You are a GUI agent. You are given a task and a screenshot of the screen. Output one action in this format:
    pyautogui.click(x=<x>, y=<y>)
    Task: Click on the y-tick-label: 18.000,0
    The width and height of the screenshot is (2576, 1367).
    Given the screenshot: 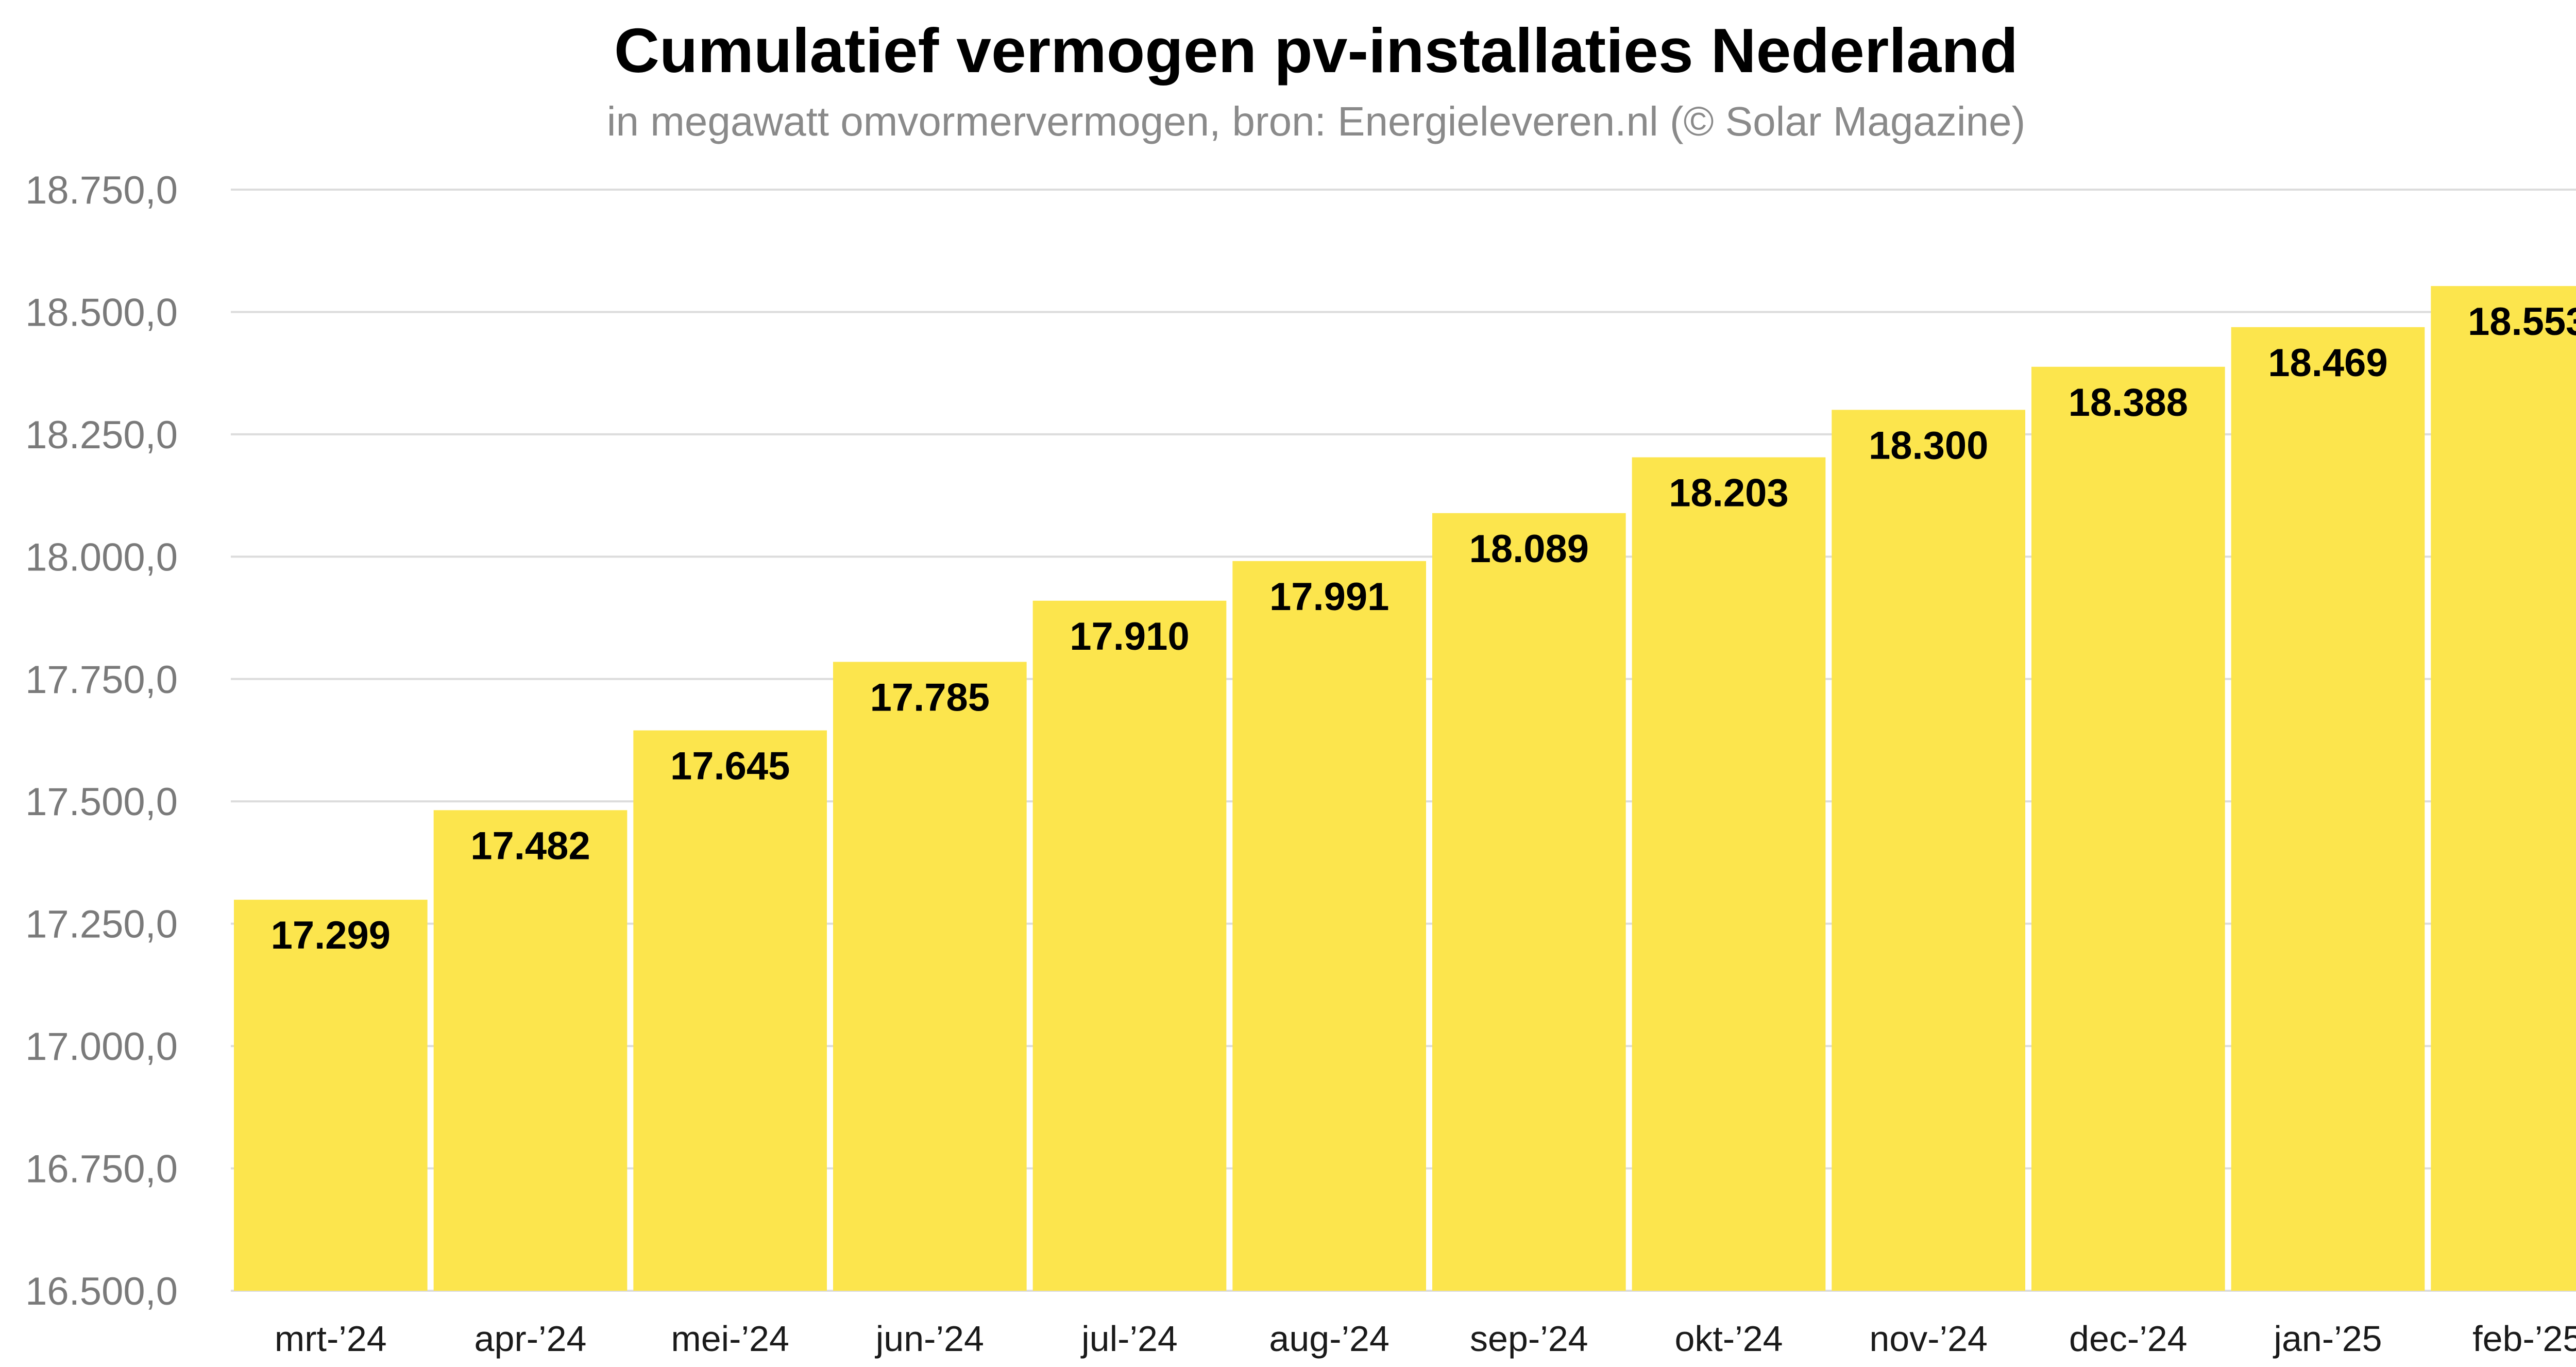 What is the action you would take?
    pyautogui.click(x=101, y=557)
    